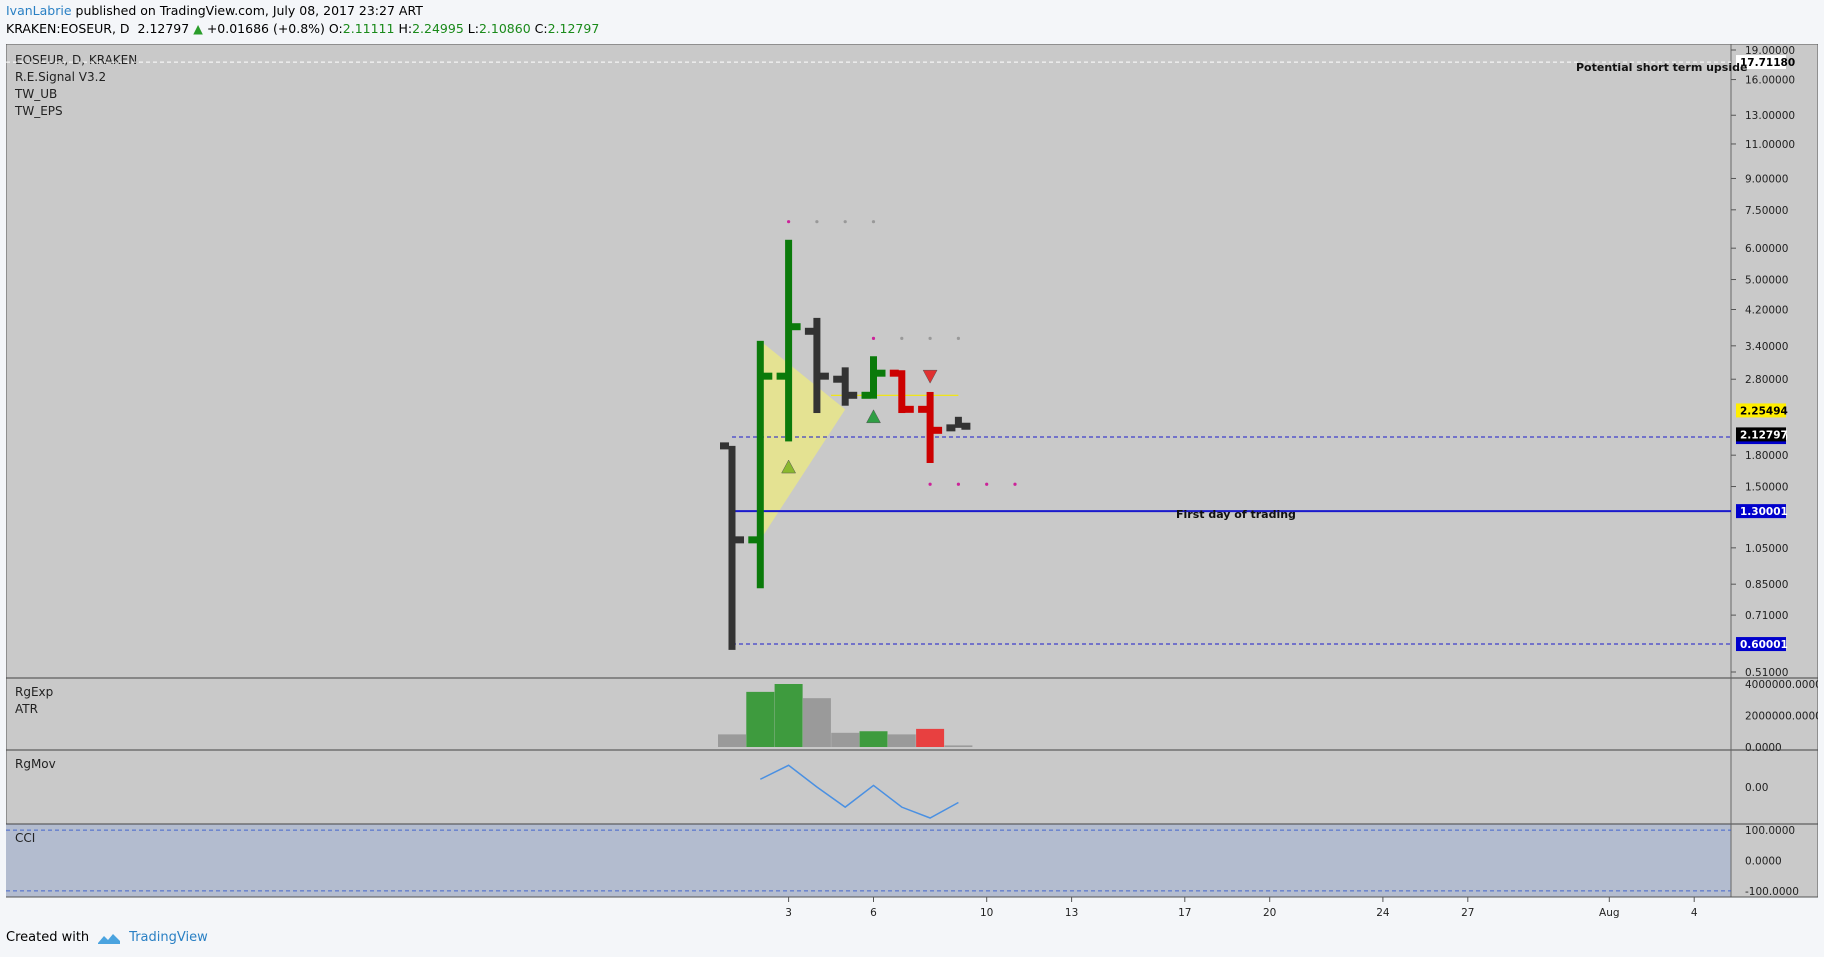  Describe the element at coordinates (1609, 913) in the screenshot. I see `x-tick-label-8: Aug` at that location.